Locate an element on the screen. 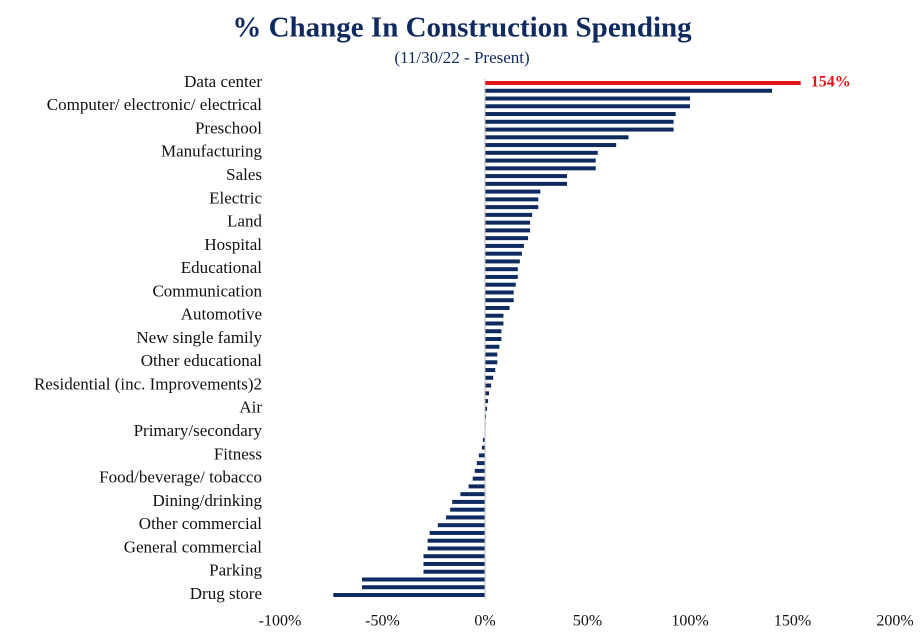 Image resolution: width=921 pixels, height=634 pixels. y-tick-label: New single family is located at coordinates (199, 337).